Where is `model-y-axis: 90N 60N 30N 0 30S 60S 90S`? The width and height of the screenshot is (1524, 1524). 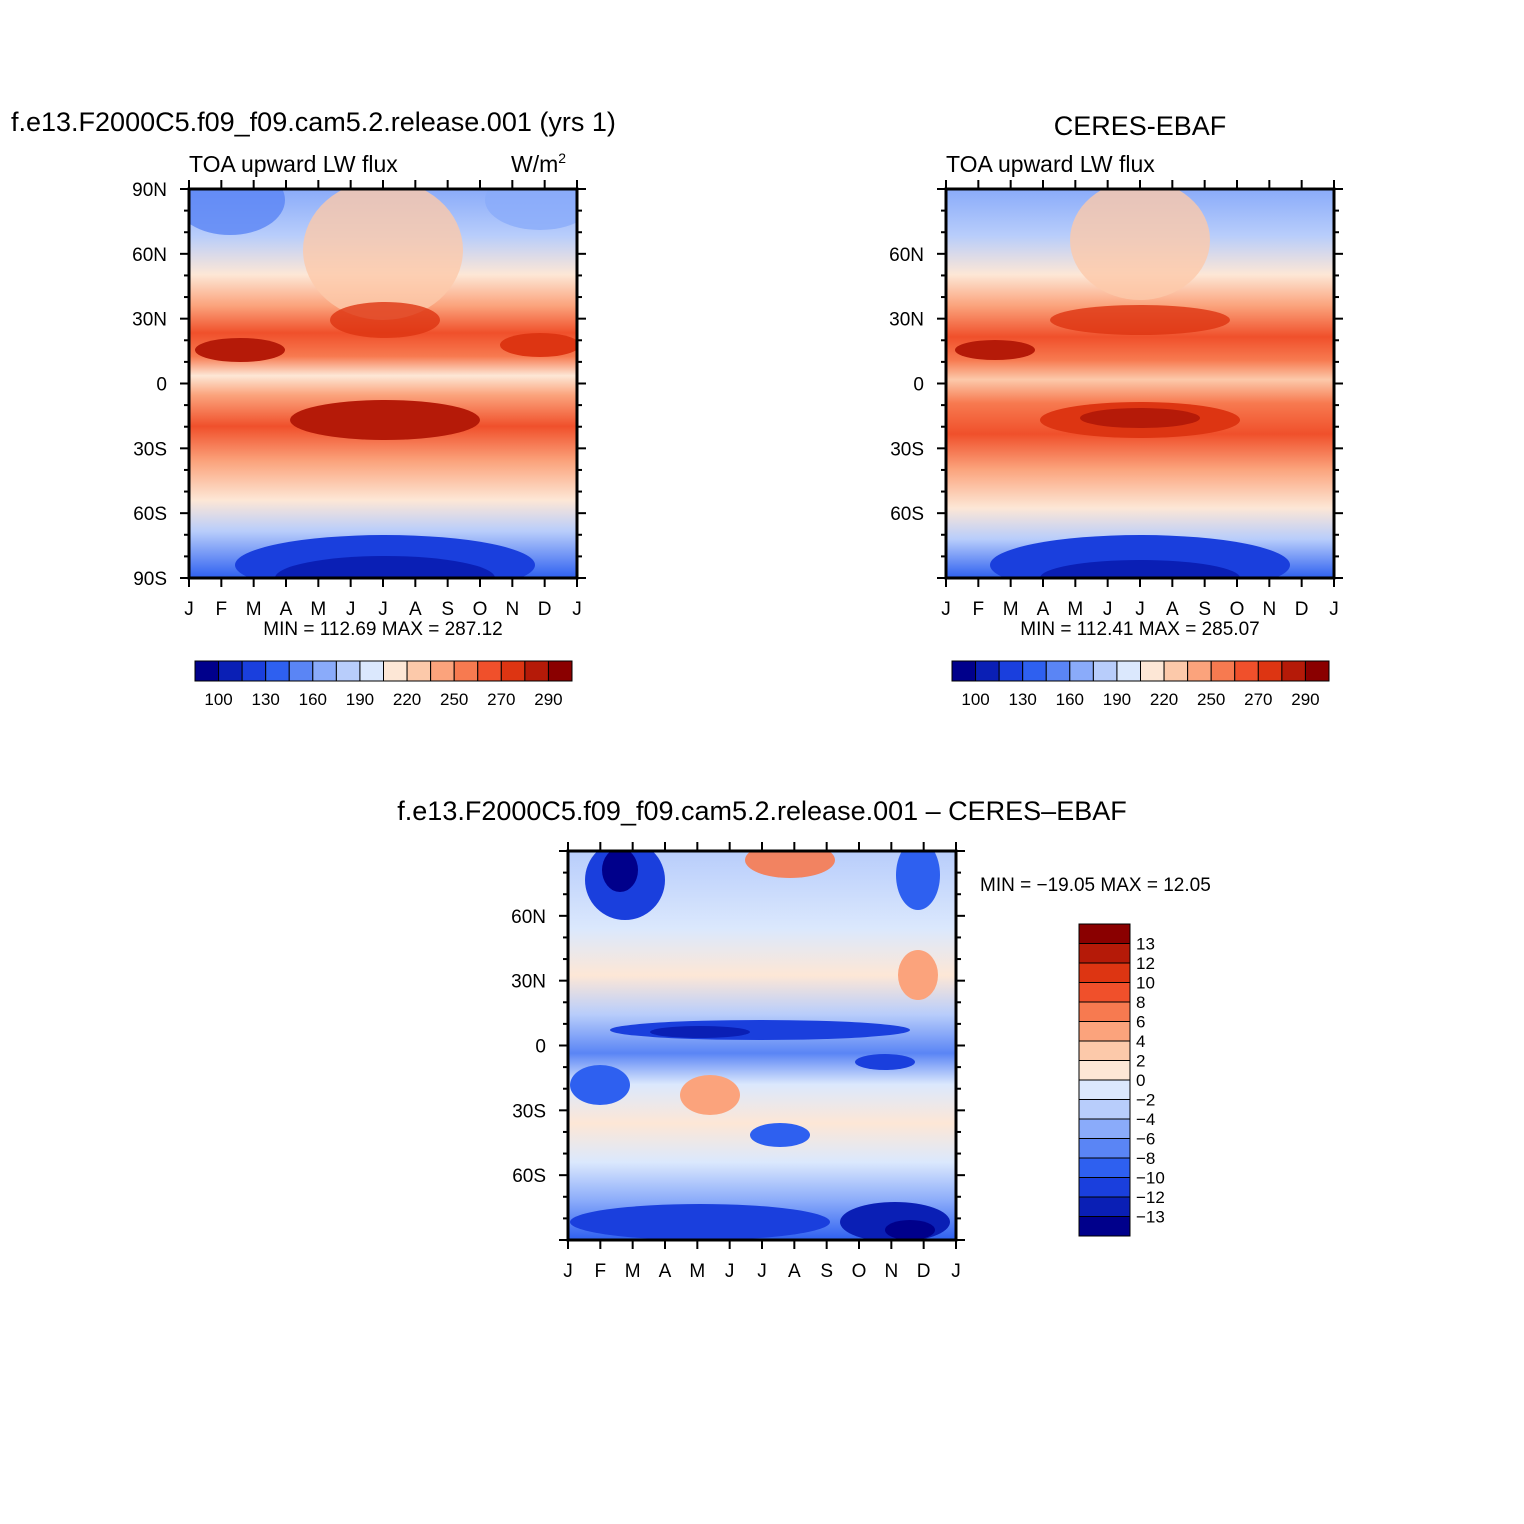 model-y-axis: 90N 60N 30N 0 30S 60S 90S is located at coordinates (359, 385).